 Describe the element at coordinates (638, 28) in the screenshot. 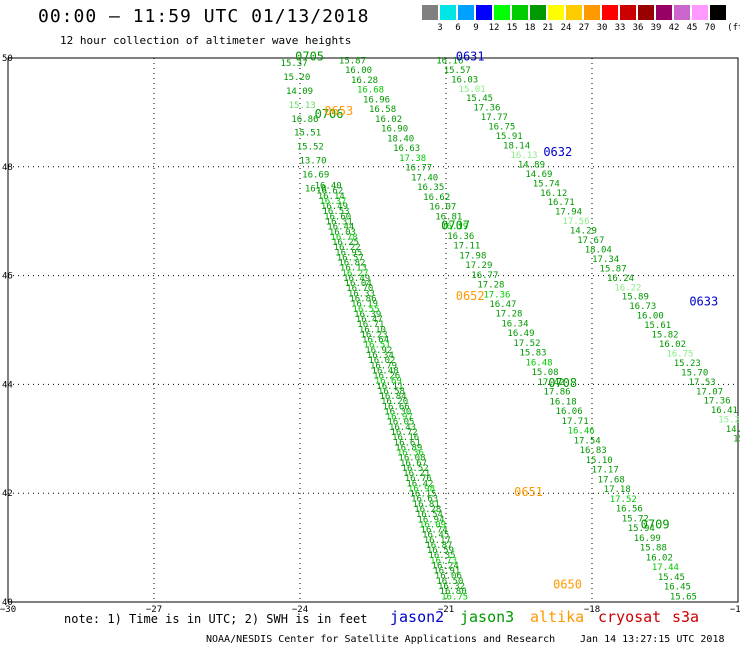

I see `colorbar-label: 36` at that location.